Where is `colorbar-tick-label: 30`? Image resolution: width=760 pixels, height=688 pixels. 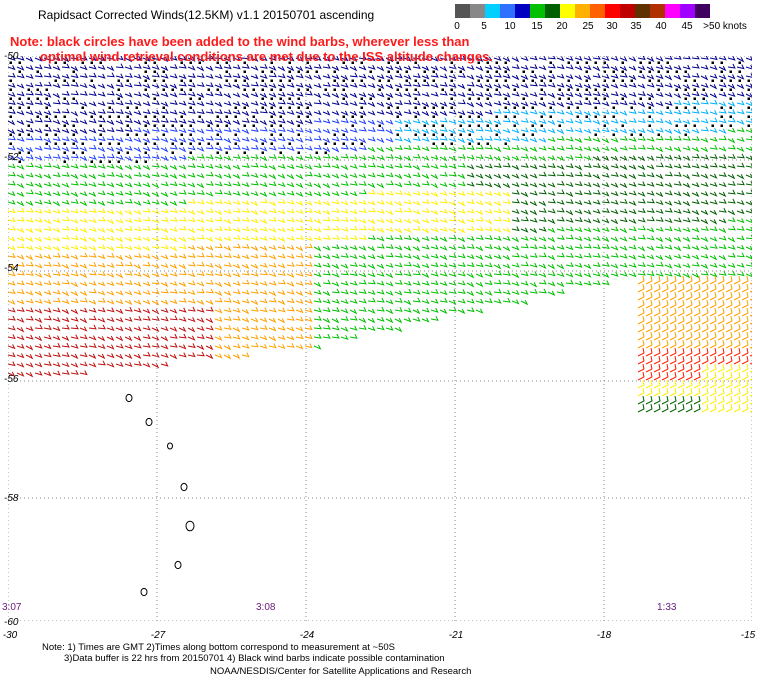
colorbar-tick-label: 30 is located at coordinates (612, 26).